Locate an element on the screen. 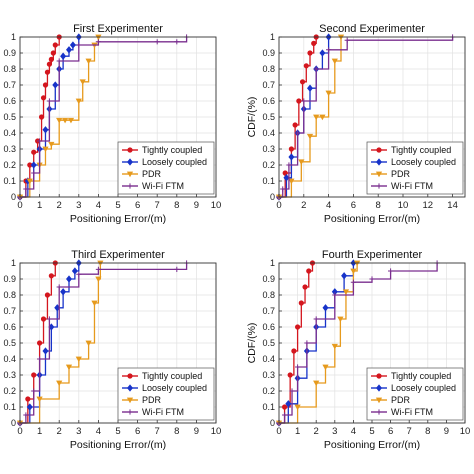 Image resolution: width=474 pixels, height=474 pixels. x-tick-label: 10 is located at coordinates (465, 431).